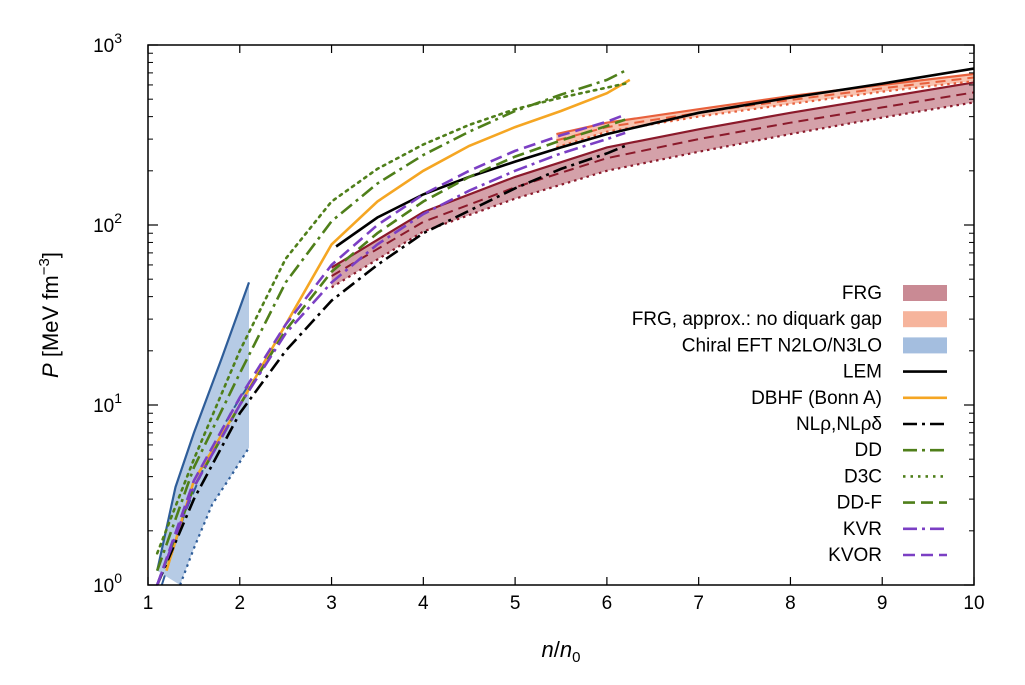  I want to click on x-tick-label: 10, so click(973, 603).